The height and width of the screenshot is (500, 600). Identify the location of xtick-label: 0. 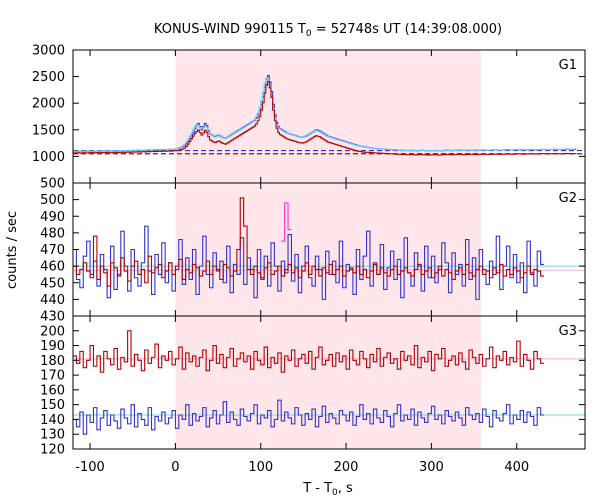
(175, 467).